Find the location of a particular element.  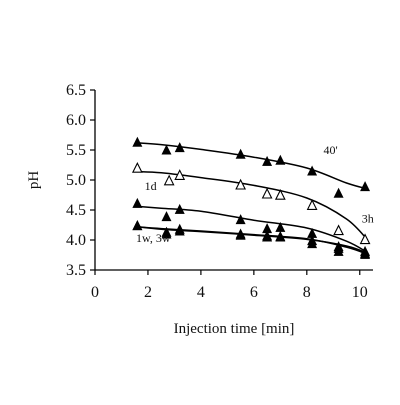

series-label: 3h is located at coordinates (368, 218).